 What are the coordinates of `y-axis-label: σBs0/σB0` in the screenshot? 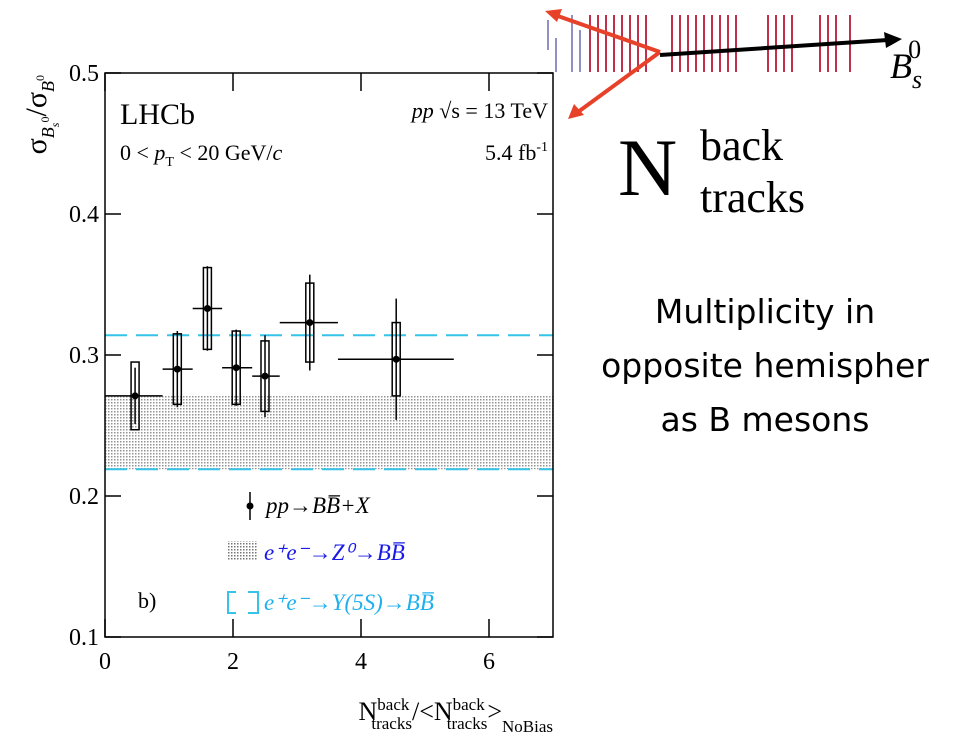 It's located at (41, 114).